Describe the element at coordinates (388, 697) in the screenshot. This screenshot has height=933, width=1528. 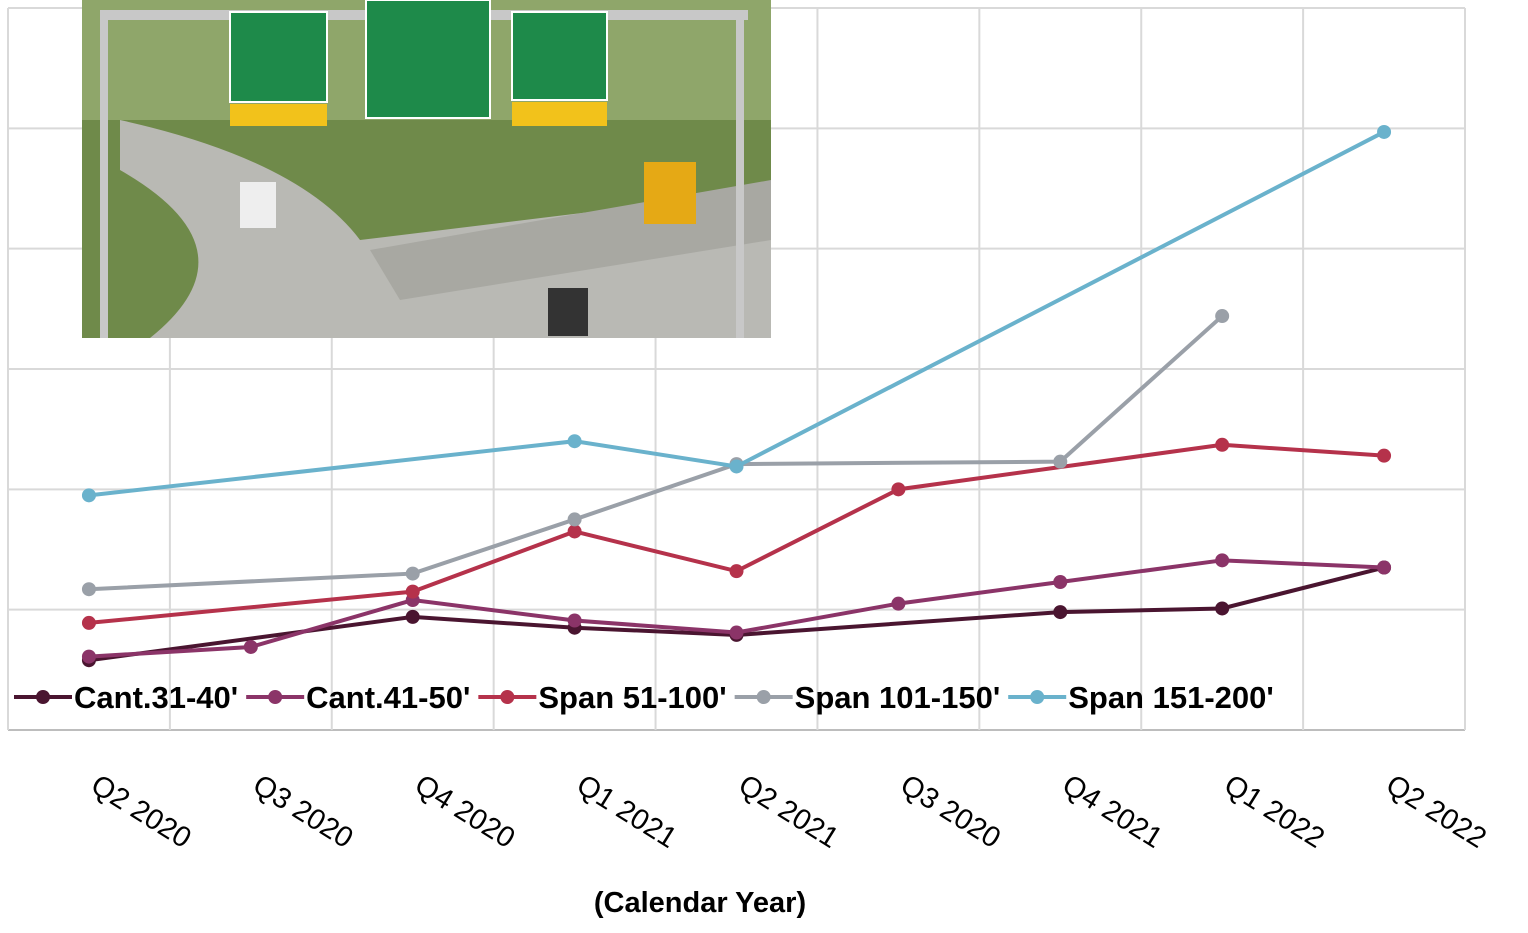
I see `legend-label: Cant.41-50'` at that location.